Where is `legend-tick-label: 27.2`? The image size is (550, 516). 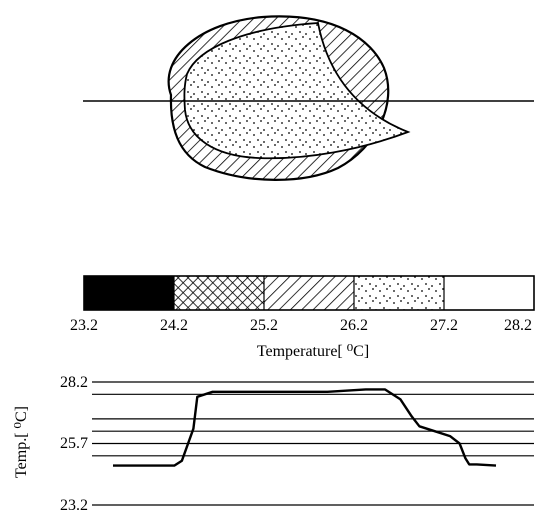 legend-tick-label: 27.2 is located at coordinates (444, 325).